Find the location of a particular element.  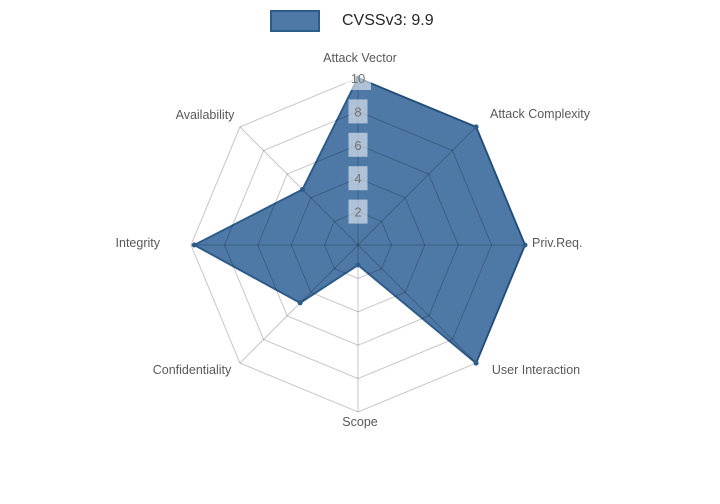

radial-tick-label: 8 is located at coordinates (357, 111).